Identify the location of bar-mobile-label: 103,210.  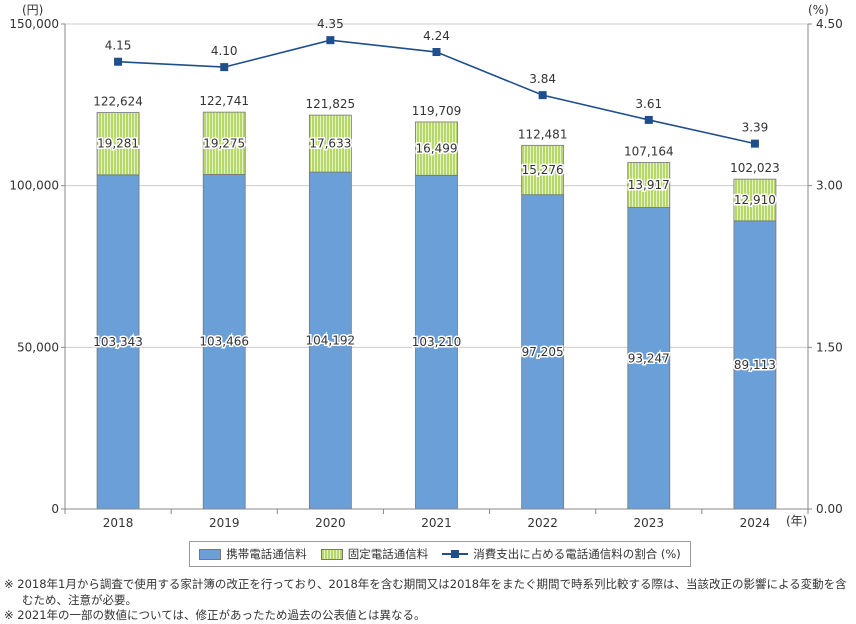
(437, 342).